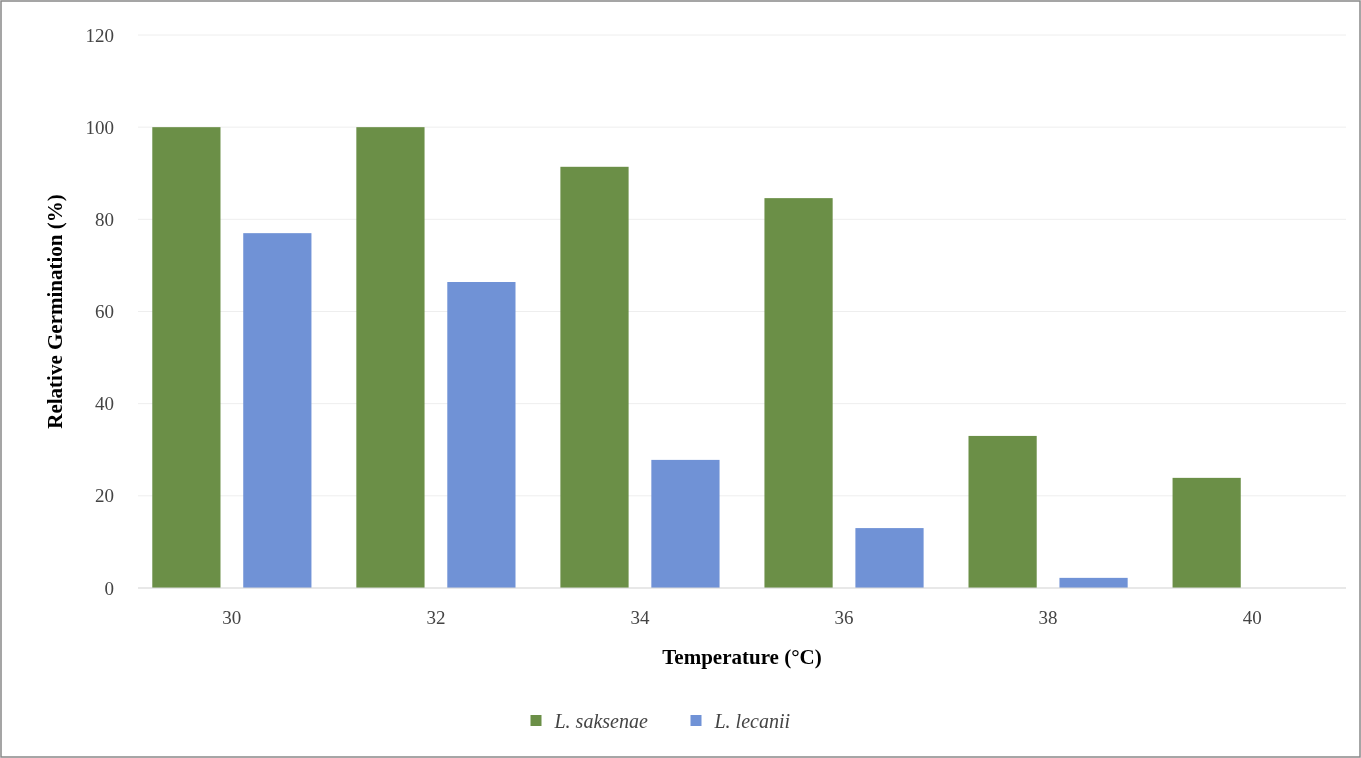 This screenshot has width=1361, height=758. What do you see at coordinates (436, 617) in the screenshot?
I see `x-tick-label: 32` at bounding box center [436, 617].